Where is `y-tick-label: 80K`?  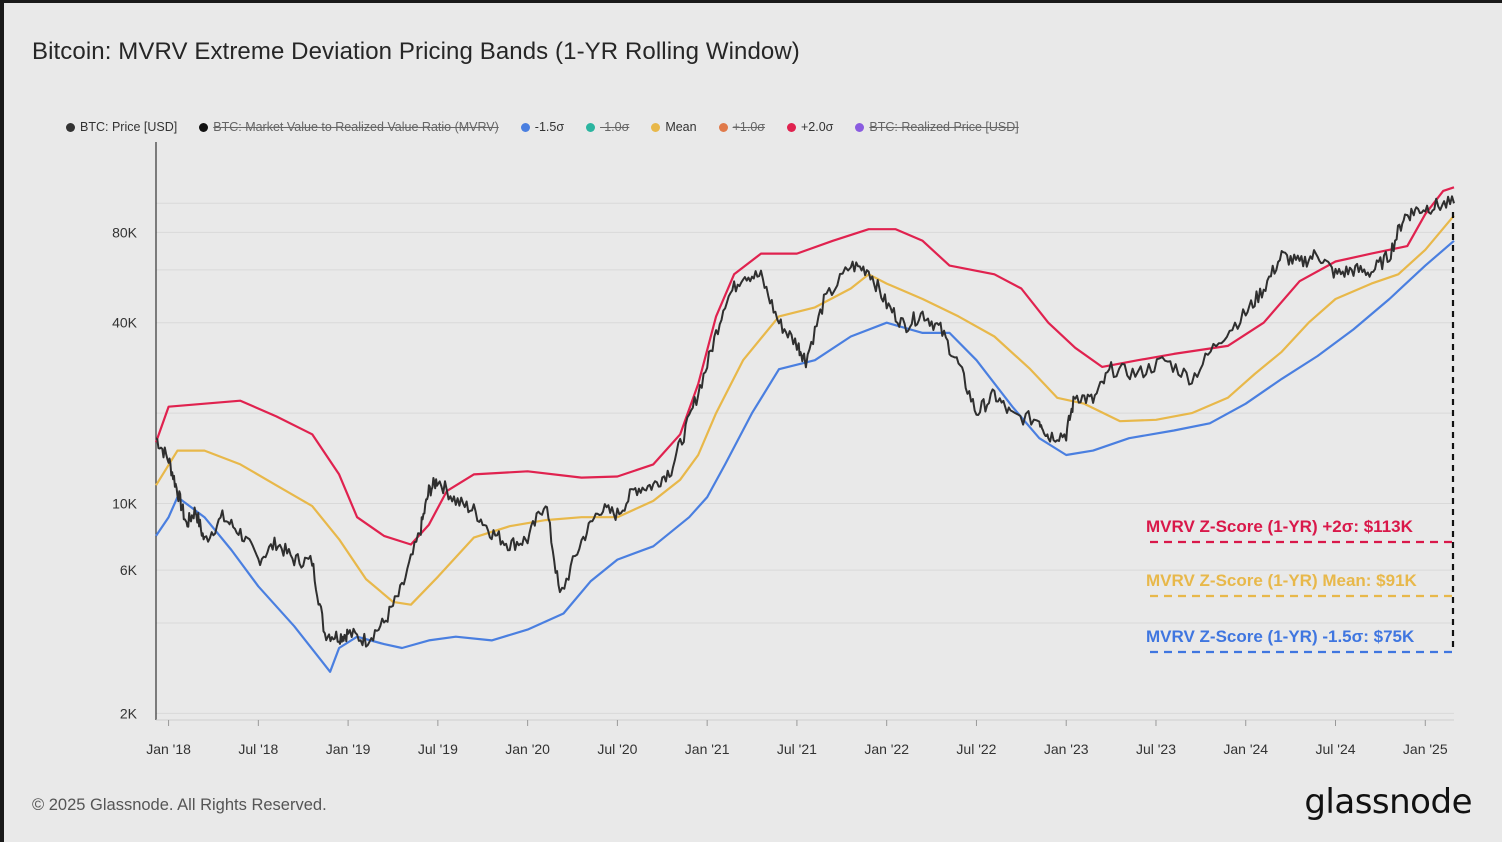 y-tick-label: 80K is located at coordinates (125, 232).